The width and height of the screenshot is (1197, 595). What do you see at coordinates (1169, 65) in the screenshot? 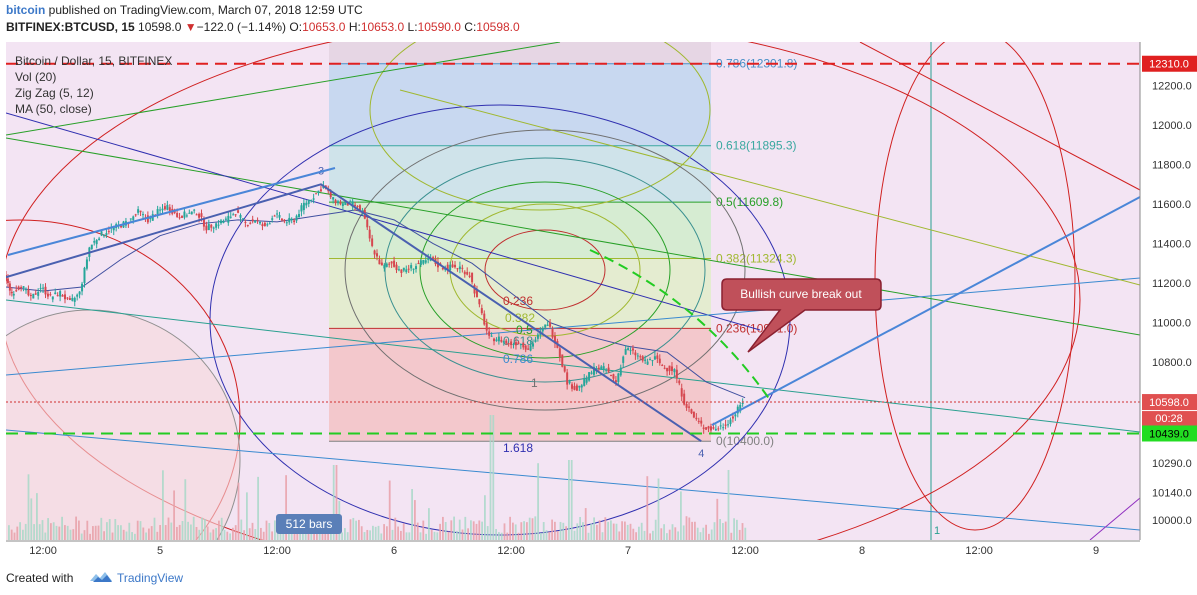
I see `resistance-badge-text: 12310.0` at bounding box center [1169, 65].